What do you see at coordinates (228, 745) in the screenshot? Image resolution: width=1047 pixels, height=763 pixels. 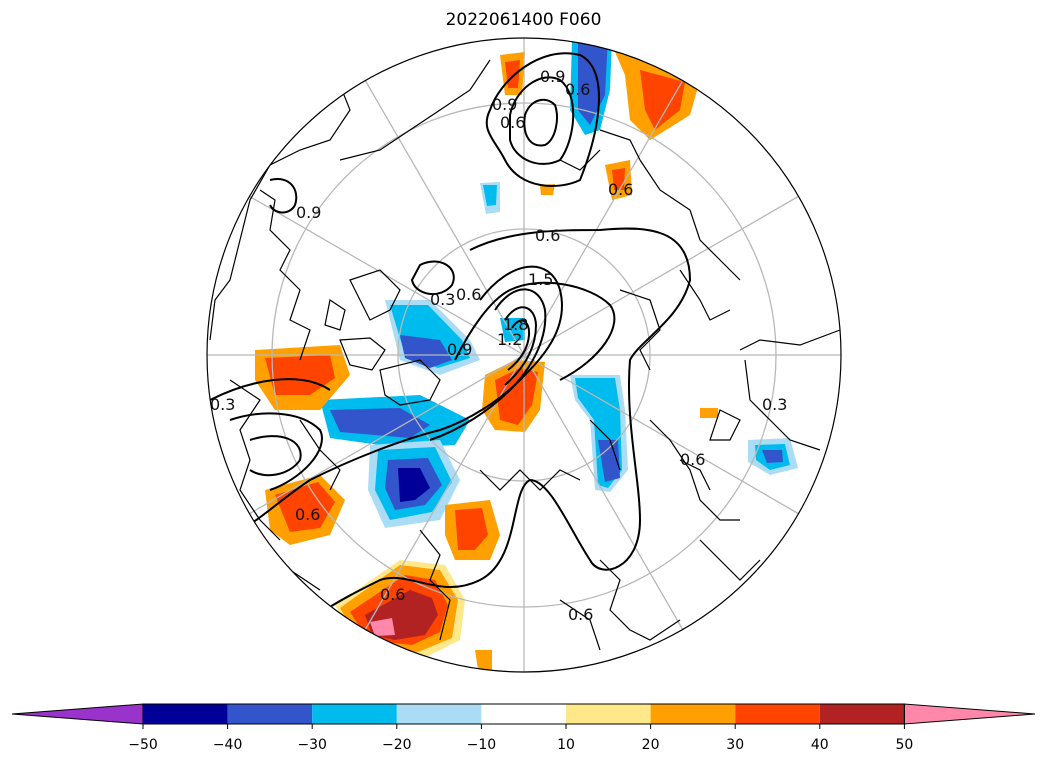 I see `colorbar-tick-label: −40` at bounding box center [228, 745].